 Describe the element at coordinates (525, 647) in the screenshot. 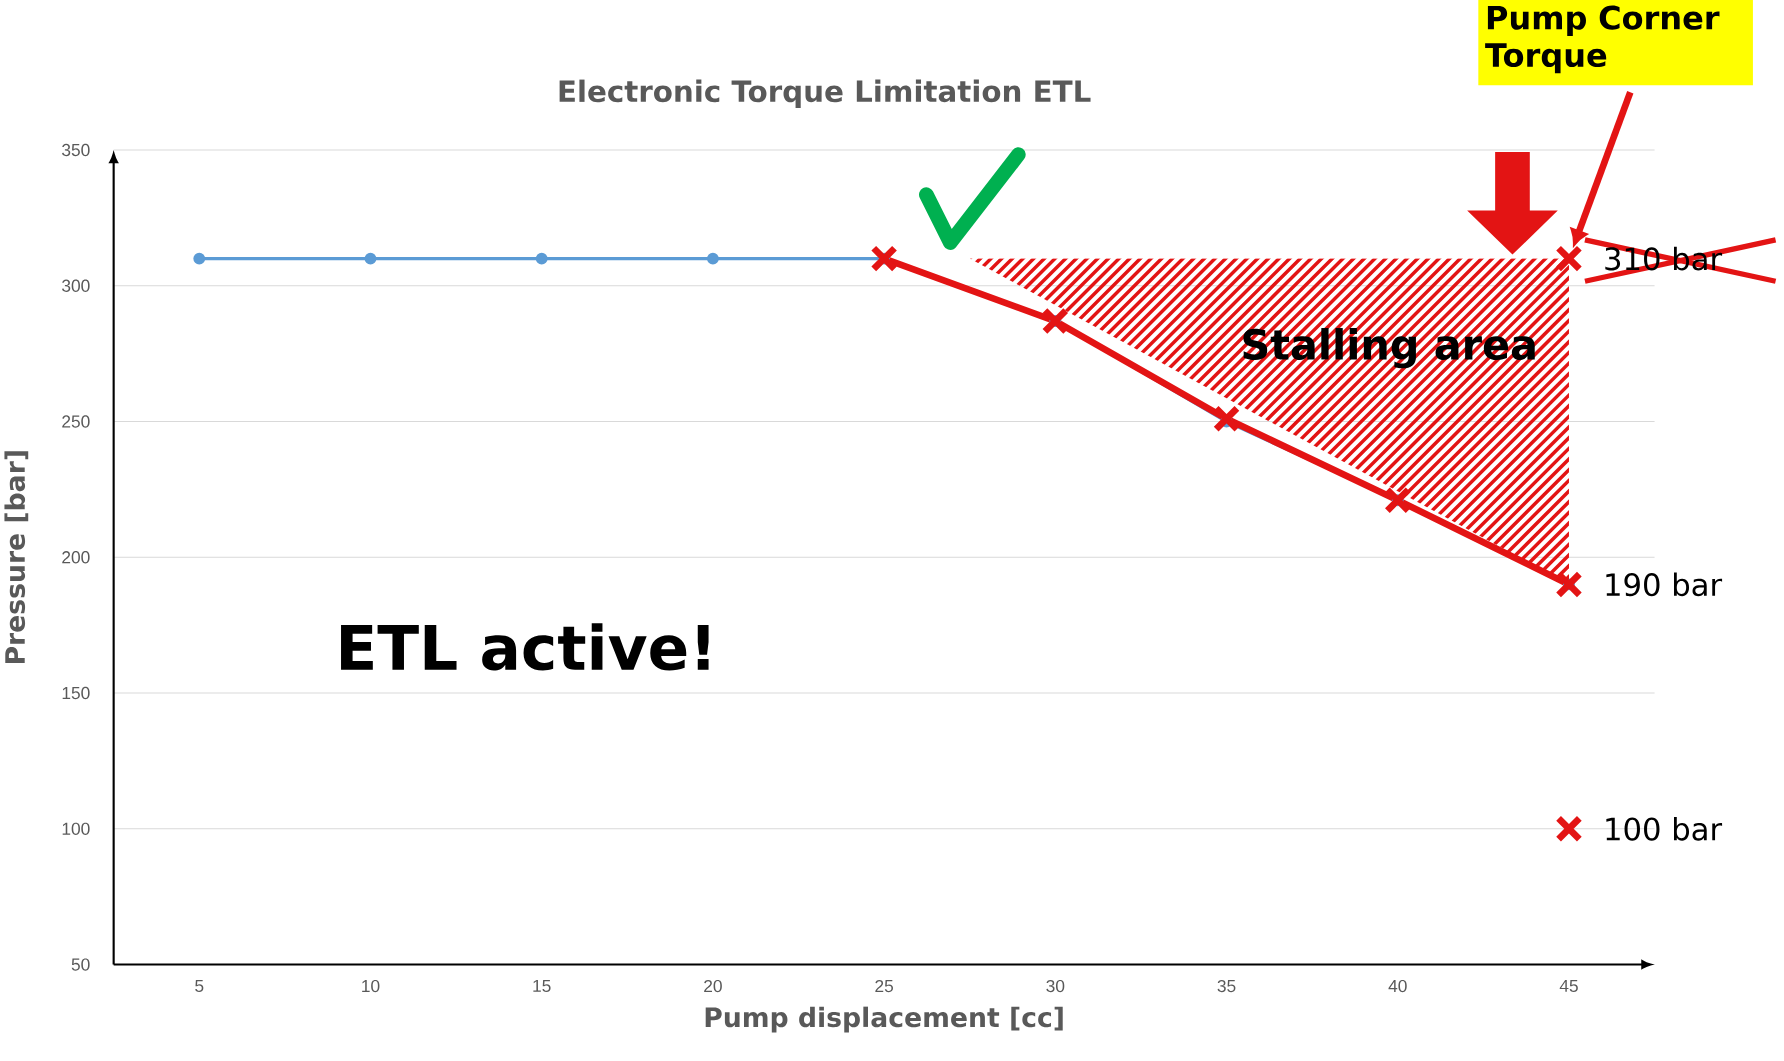

I see `annotation: ETL active!` at that location.